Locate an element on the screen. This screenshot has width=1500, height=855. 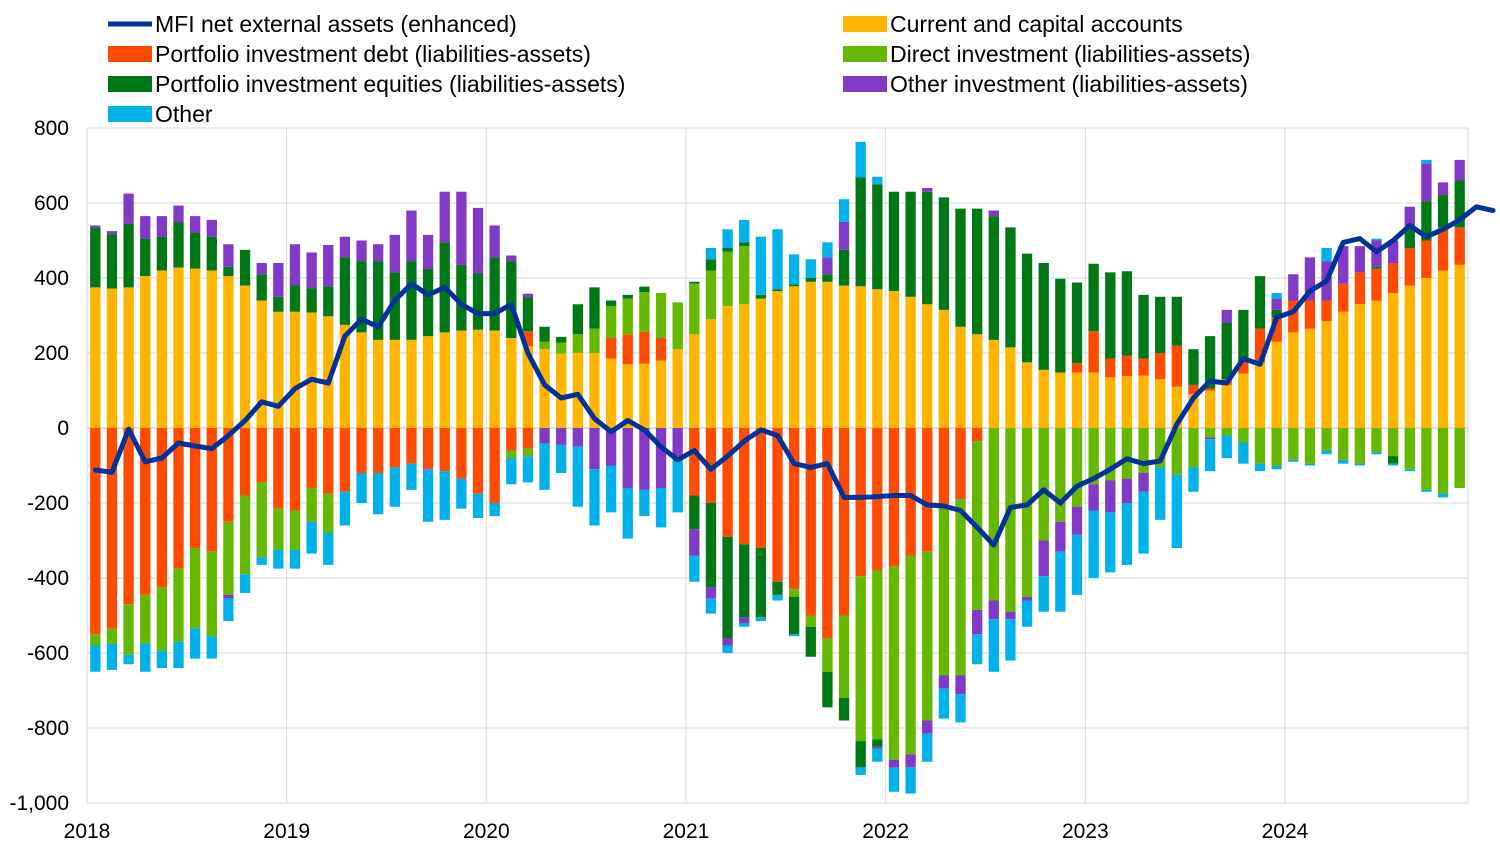
y-tick-label: 600 is located at coordinates (51, 203).